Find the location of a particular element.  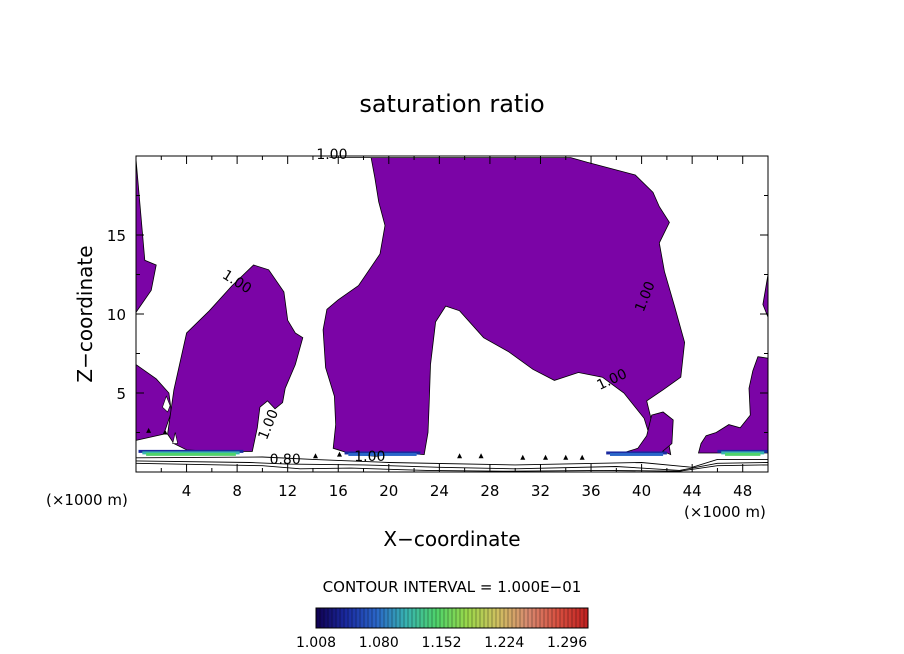

x-tick-label-48: 48 is located at coordinates (742, 491).